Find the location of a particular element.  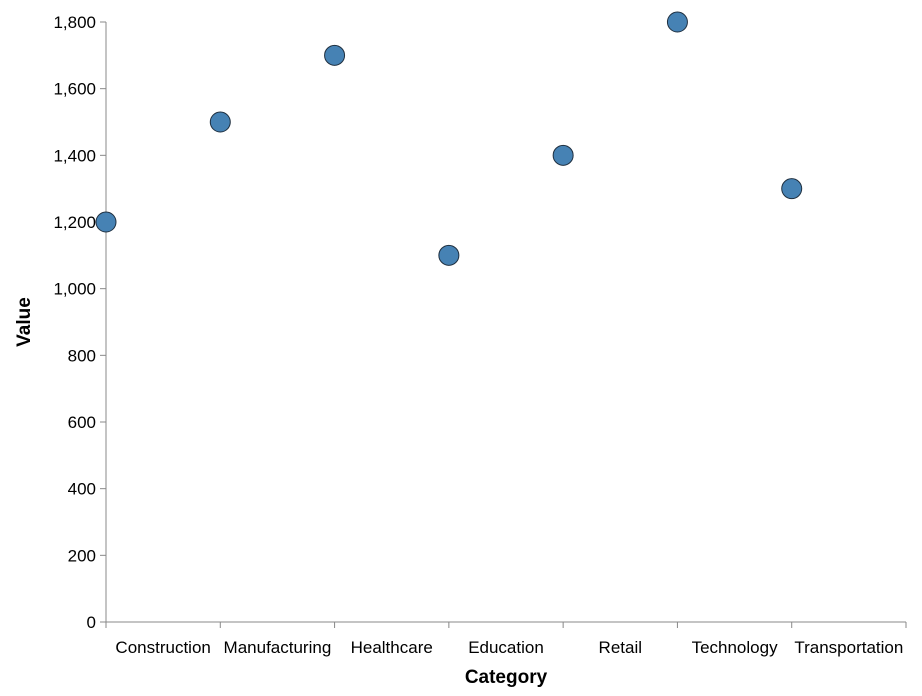

y-axis: 0 200 400 600 800 1,000 1,200 1,400 1,600 1,800 is located at coordinates (80, 322).